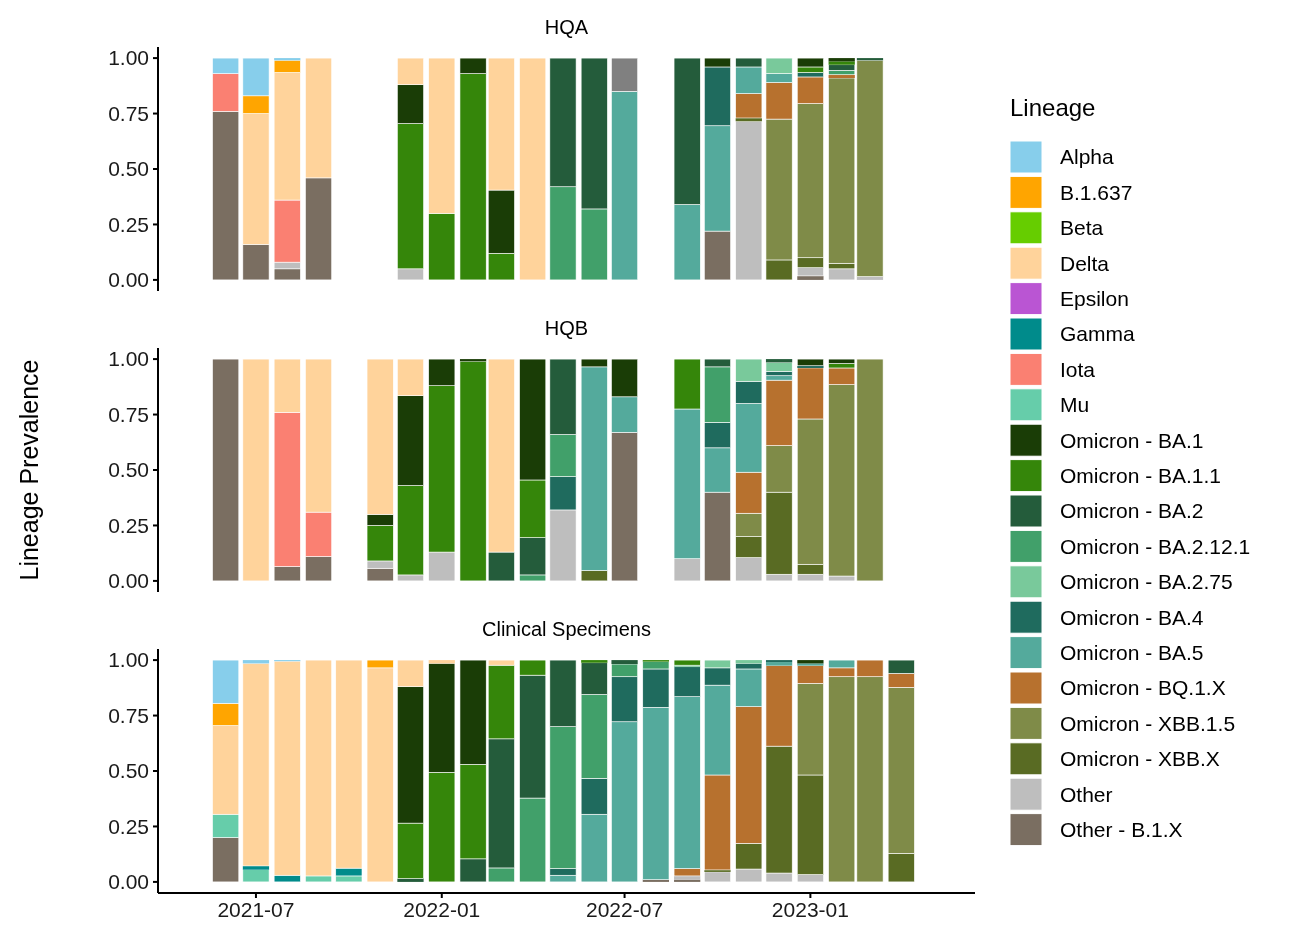  Describe the element at coordinates (810, 909) in the screenshot. I see `x-tick-label: 2023-01` at that location.